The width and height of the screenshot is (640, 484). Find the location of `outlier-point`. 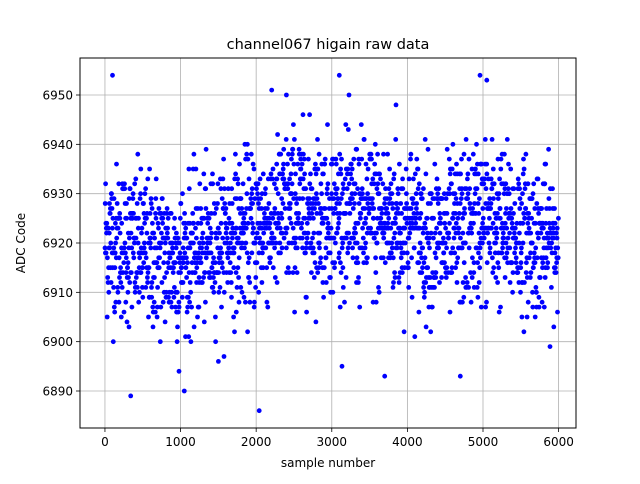

outlier-point is located at coordinates (339, 75).